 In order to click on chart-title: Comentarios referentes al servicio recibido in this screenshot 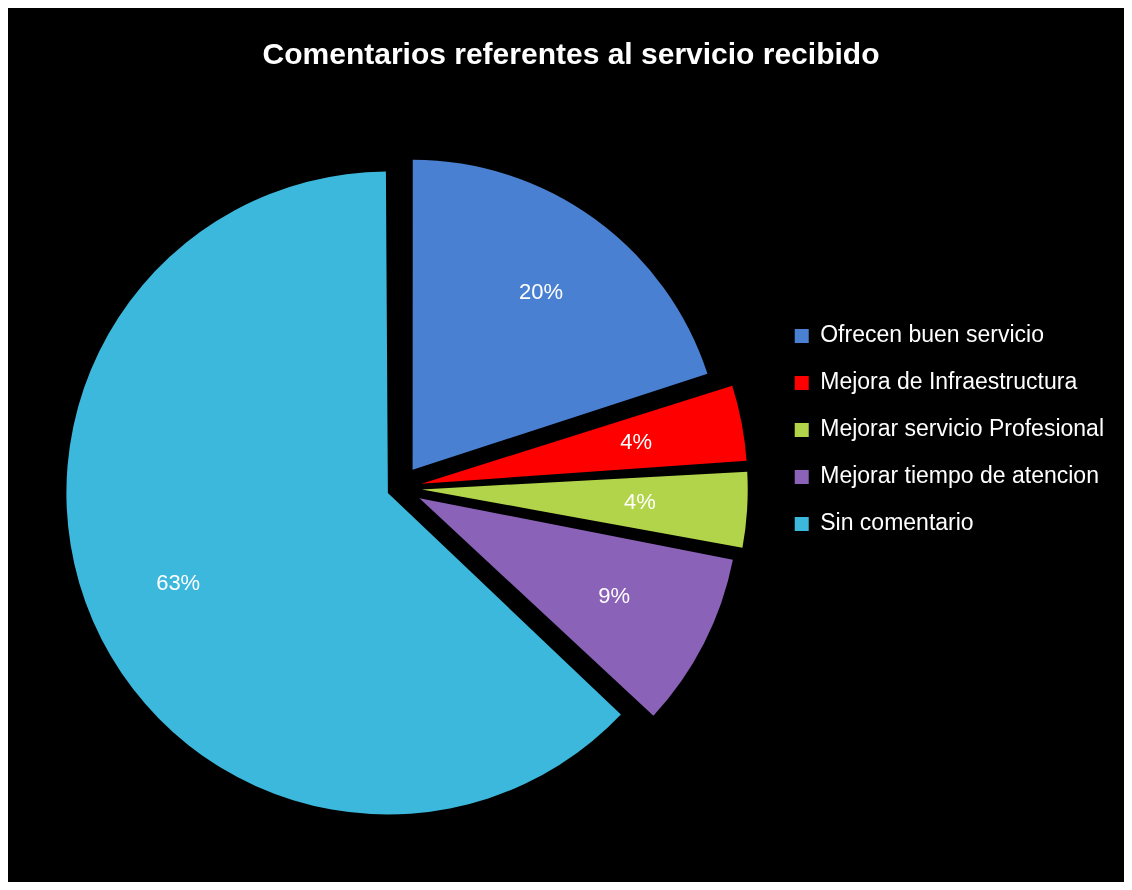, I will do `click(571, 54)`.